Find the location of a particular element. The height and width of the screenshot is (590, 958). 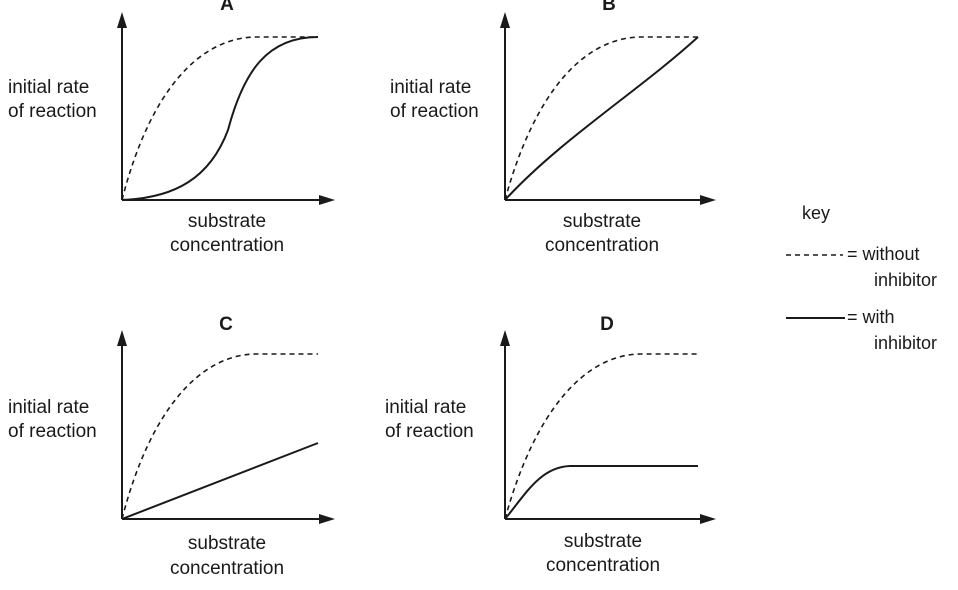

panel-letter-d: D is located at coordinates (607, 324).